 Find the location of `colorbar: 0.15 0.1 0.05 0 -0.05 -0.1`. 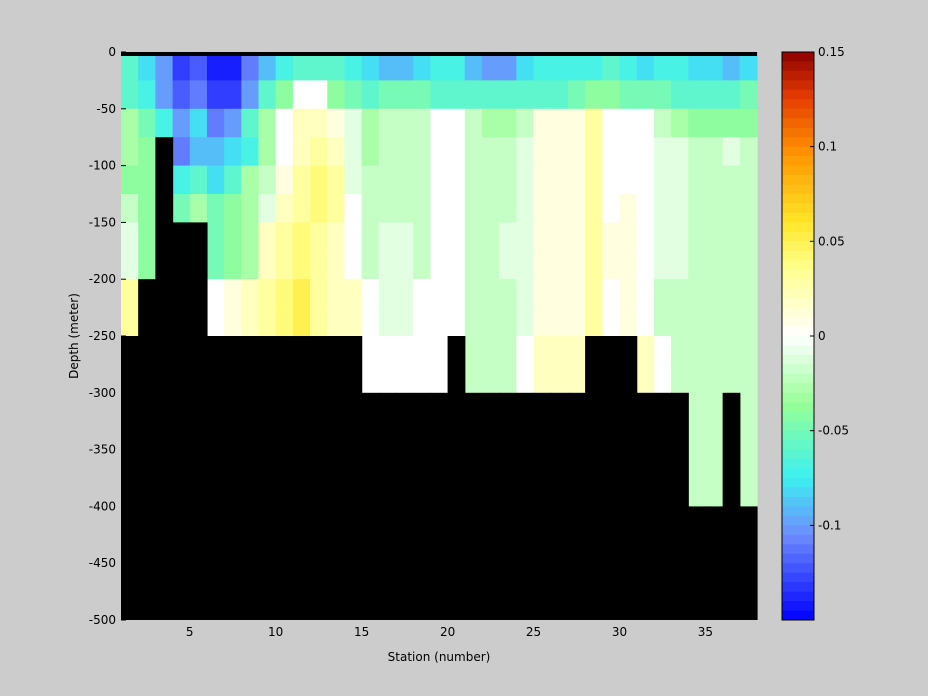

colorbar: 0.15 0.1 0.05 0 -0.05 -0.1 is located at coordinates (815, 333).